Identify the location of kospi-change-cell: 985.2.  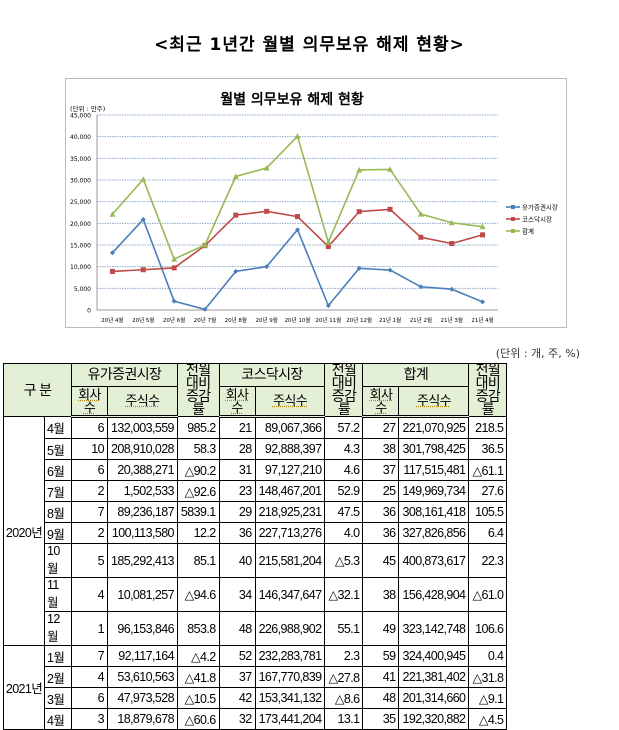
(198, 427).